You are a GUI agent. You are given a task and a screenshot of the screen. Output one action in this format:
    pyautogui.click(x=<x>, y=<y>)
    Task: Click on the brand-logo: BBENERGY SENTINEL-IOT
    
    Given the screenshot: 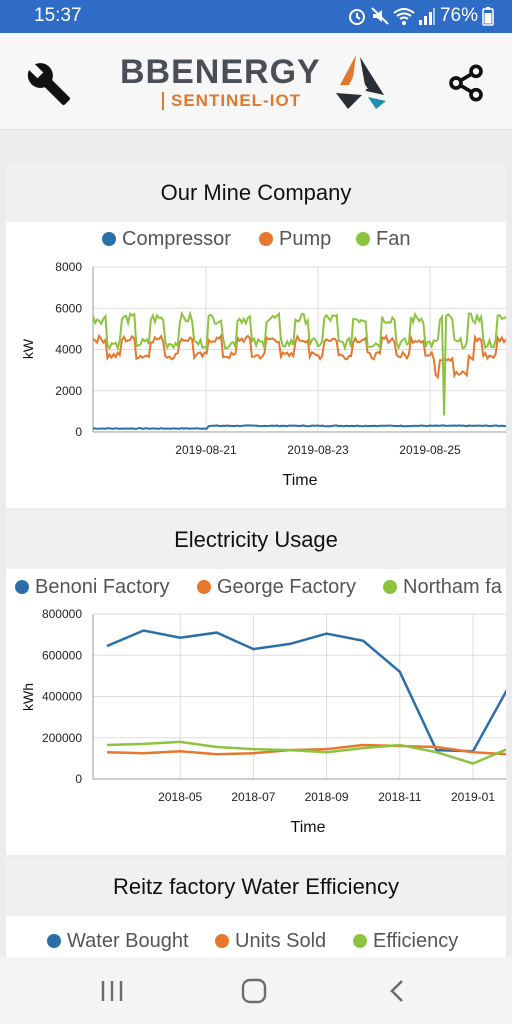 What is the action you would take?
    pyautogui.click(x=258, y=85)
    